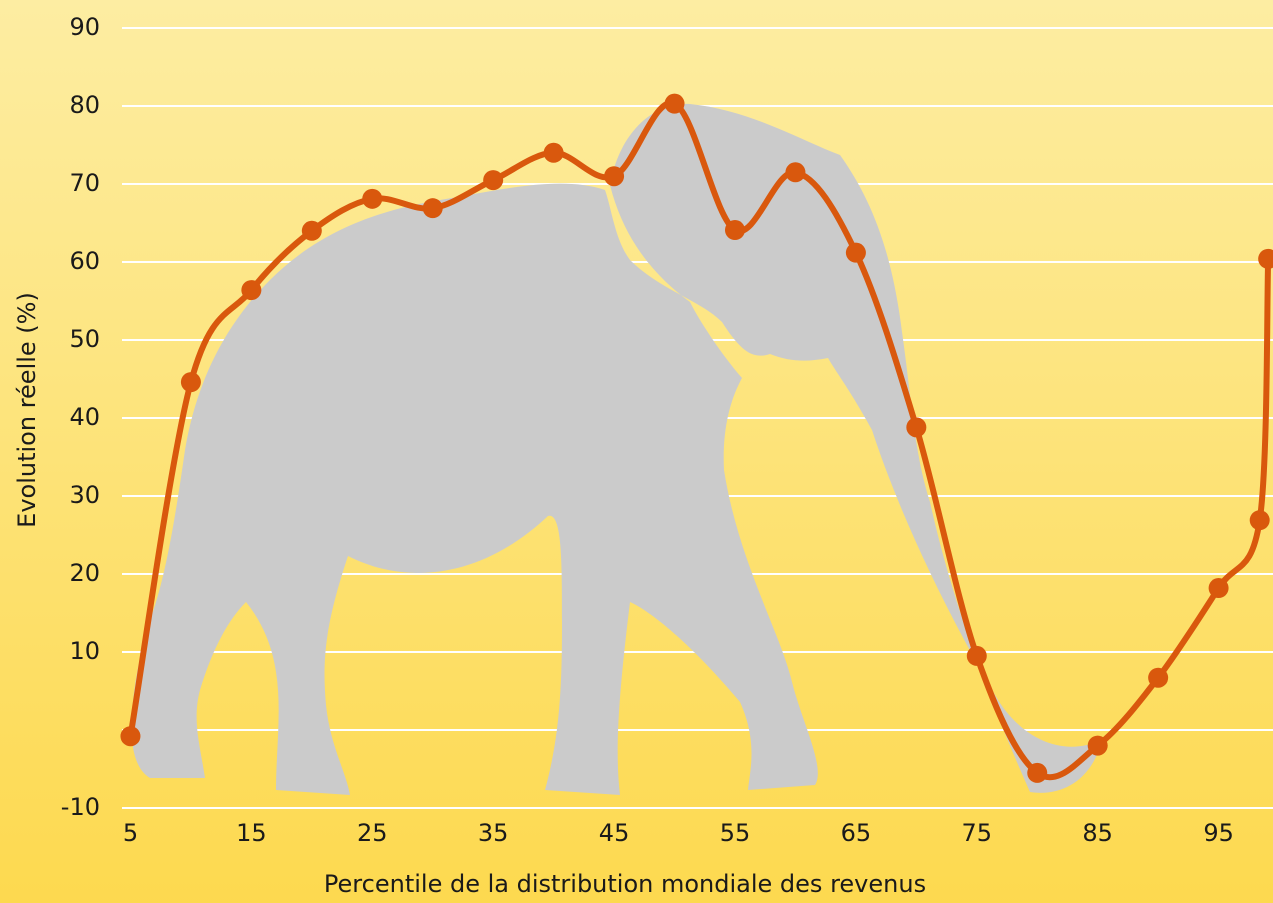 Image resolution: width=1273 pixels, height=903 pixels. I want to click on y-tick-label: 10, so click(84, 651).